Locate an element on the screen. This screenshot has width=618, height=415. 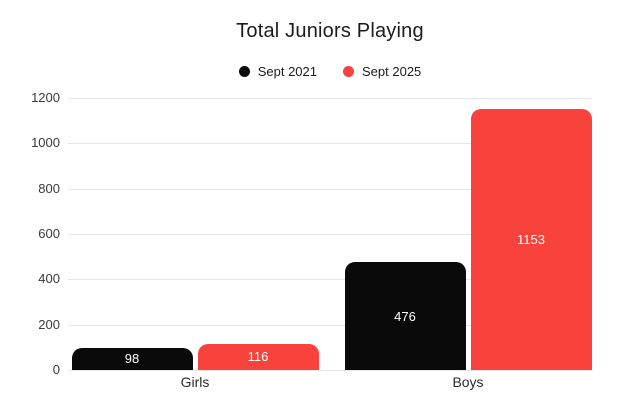
y-axis-tick-label: 600 is located at coordinates (49, 233).